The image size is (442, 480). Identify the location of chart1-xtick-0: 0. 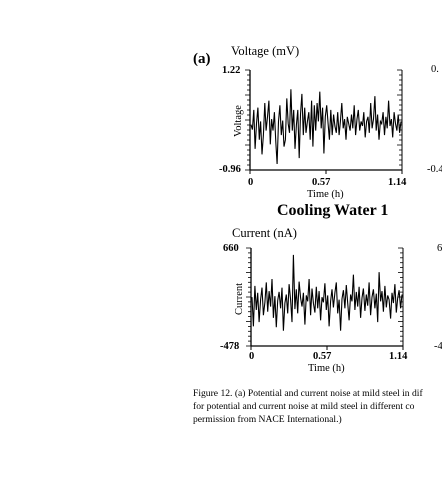
(251, 182).